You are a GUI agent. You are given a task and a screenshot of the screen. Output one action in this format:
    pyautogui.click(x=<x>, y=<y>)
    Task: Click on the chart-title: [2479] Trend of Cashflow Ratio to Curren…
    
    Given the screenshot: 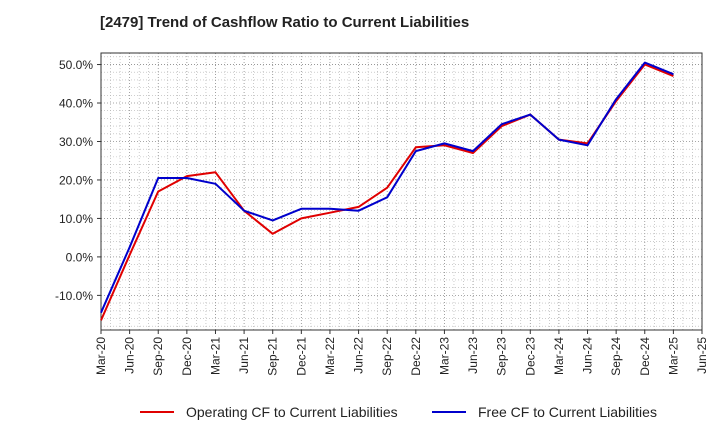 What is the action you would take?
    pyautogui.click(x=285, y=22)
    